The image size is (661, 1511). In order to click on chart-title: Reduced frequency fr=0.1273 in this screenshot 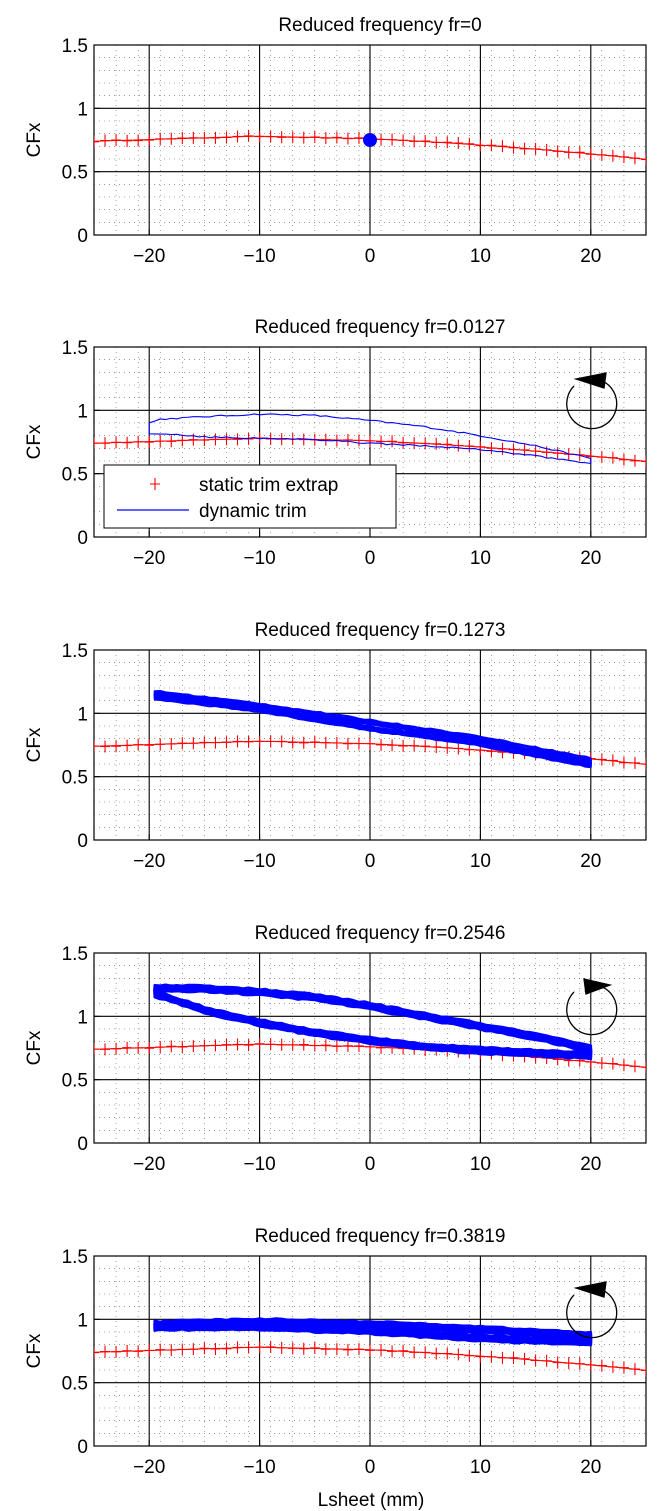, I will do `click(380, 630)`.